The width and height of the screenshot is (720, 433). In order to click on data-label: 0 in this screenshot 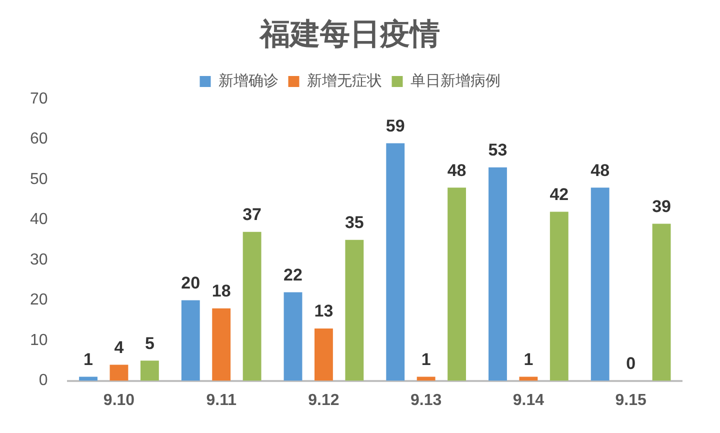, I will do `click(631, 363)`.